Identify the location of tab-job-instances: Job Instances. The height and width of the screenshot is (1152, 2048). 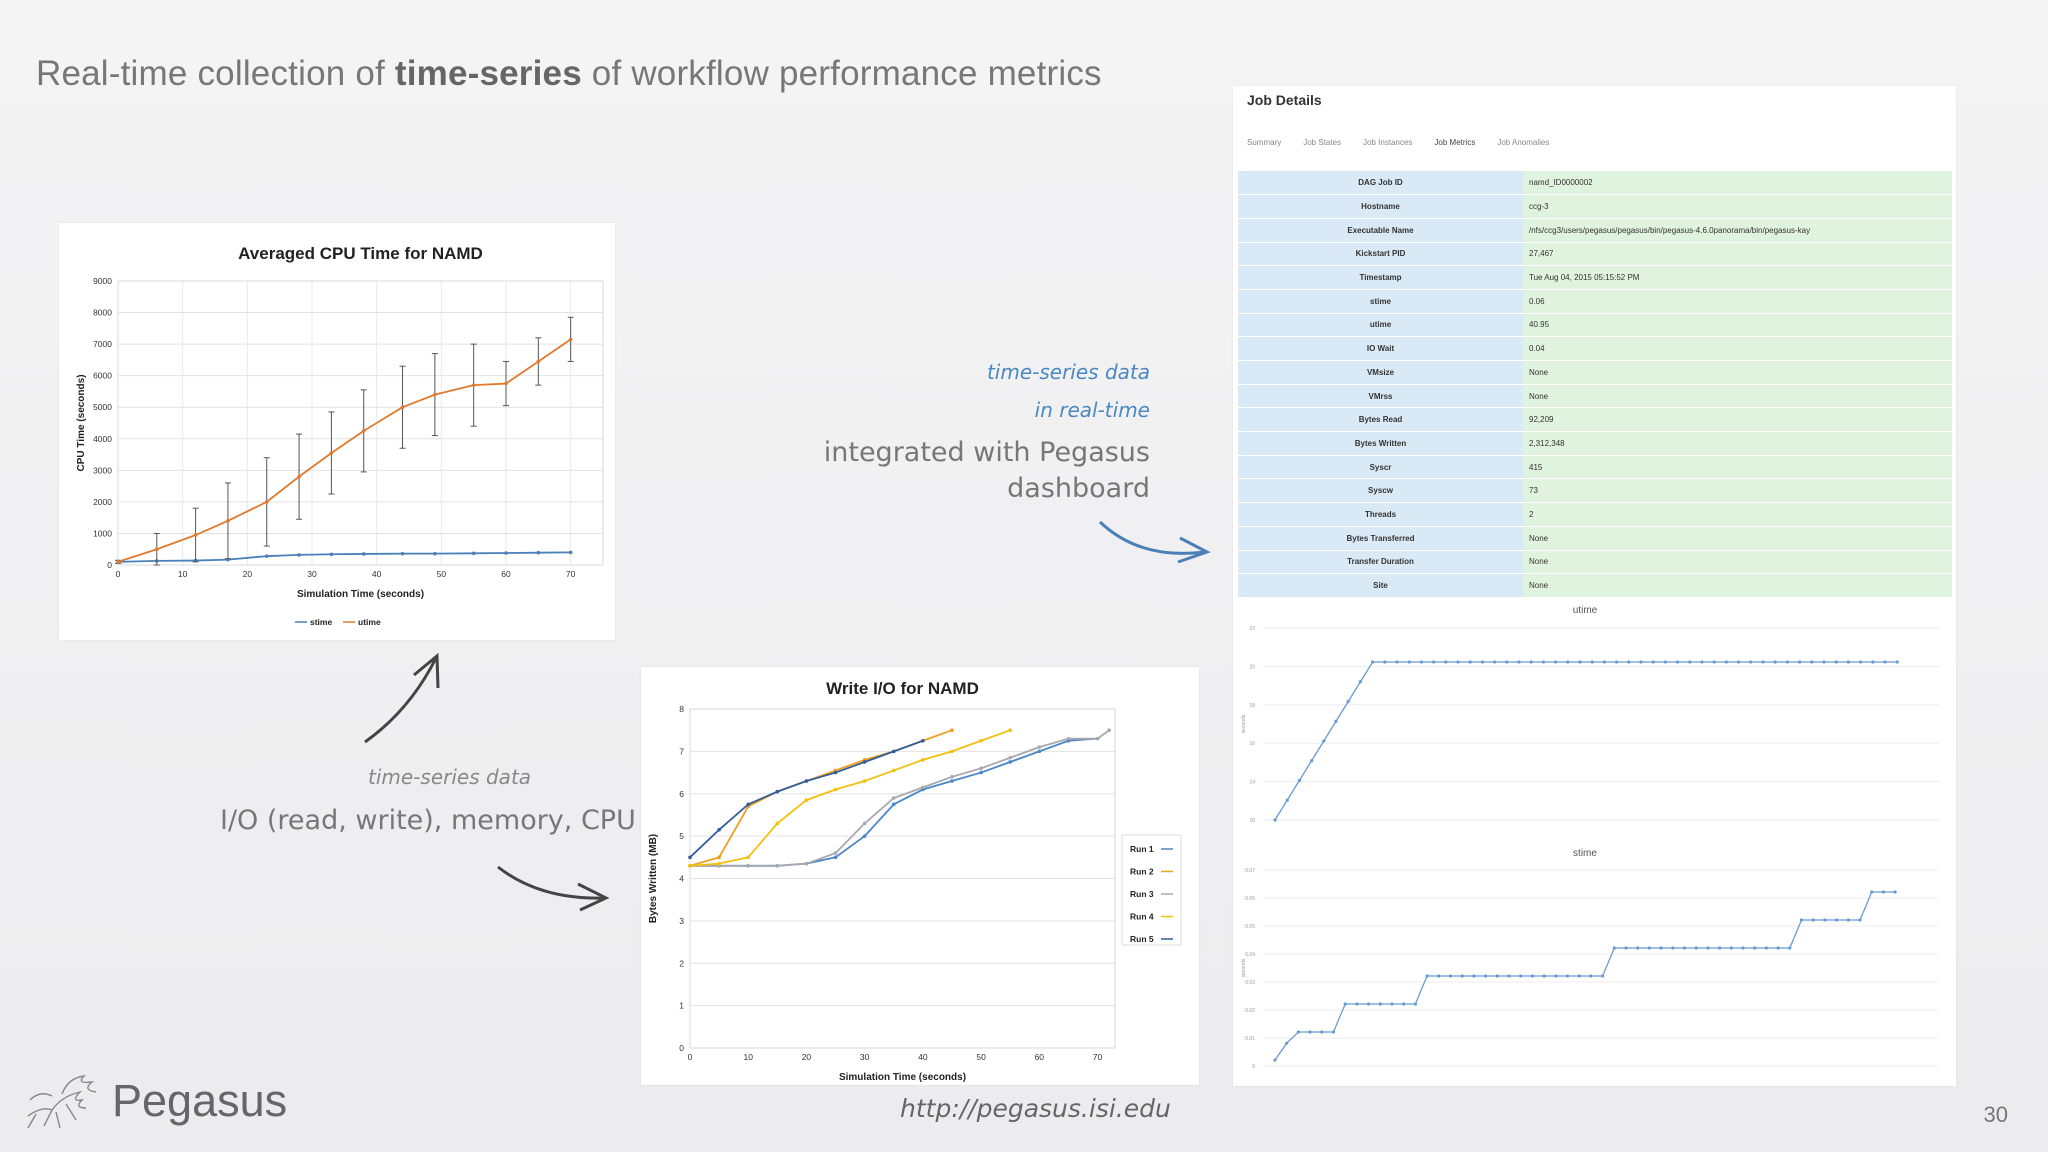
(1388, 142).